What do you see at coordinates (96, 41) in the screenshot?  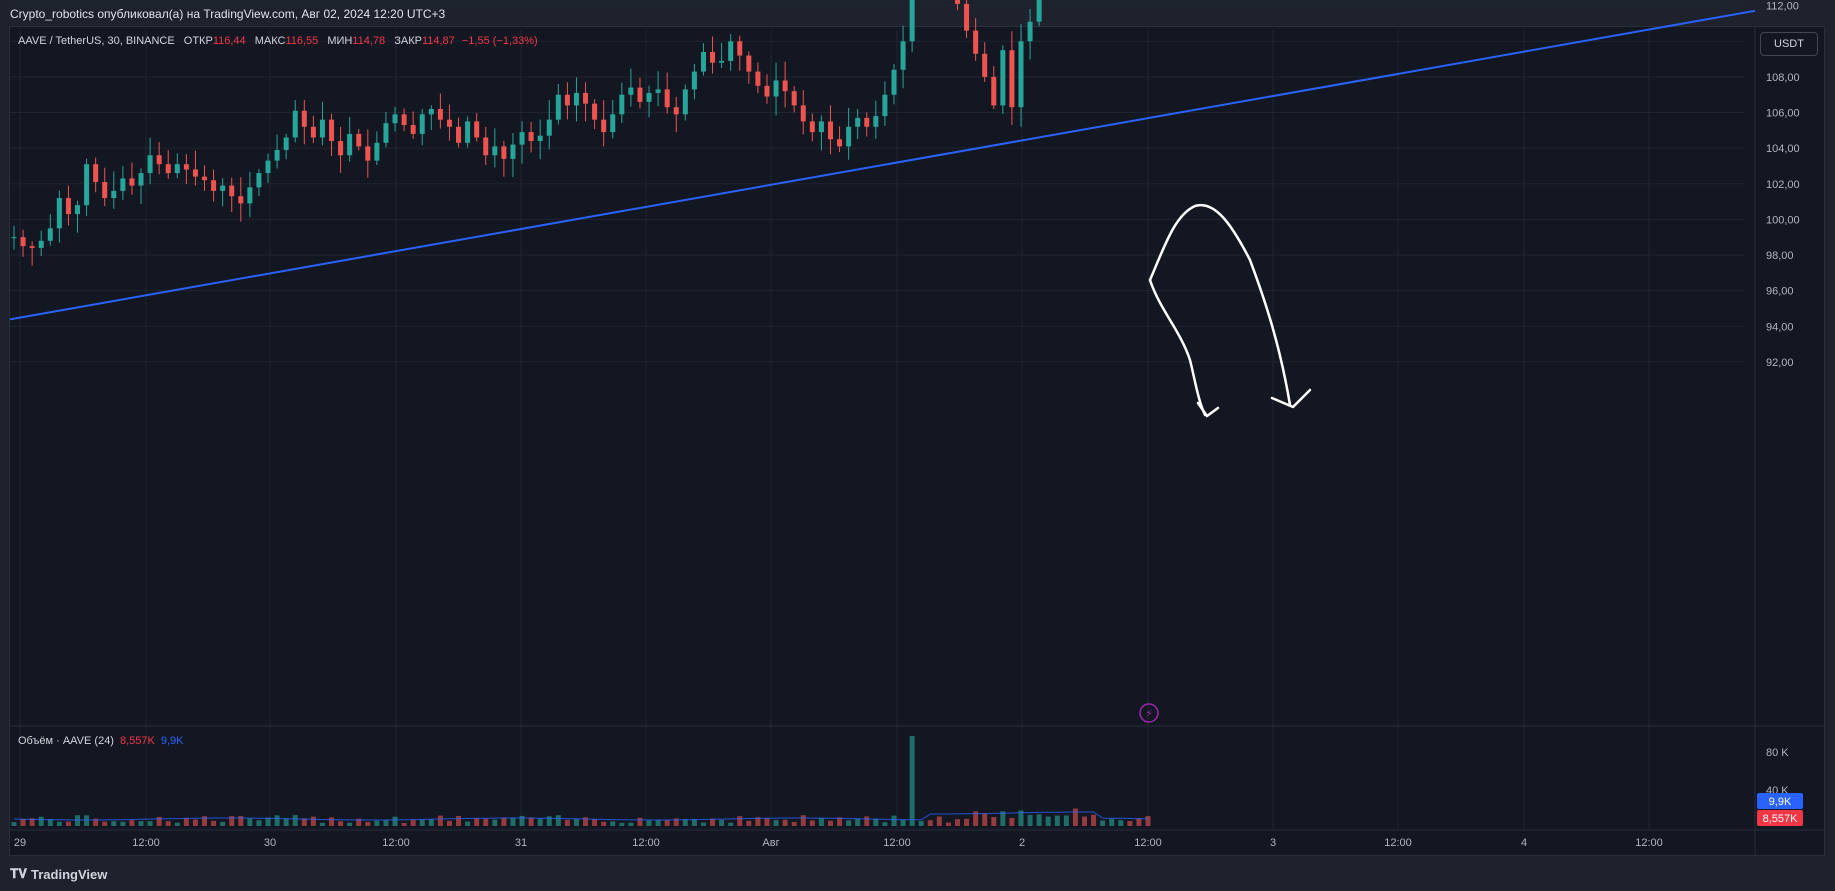 I see `symbol-title: AAVE / TetherUS, 30, BINANCE` at bounding box center [96, 41].